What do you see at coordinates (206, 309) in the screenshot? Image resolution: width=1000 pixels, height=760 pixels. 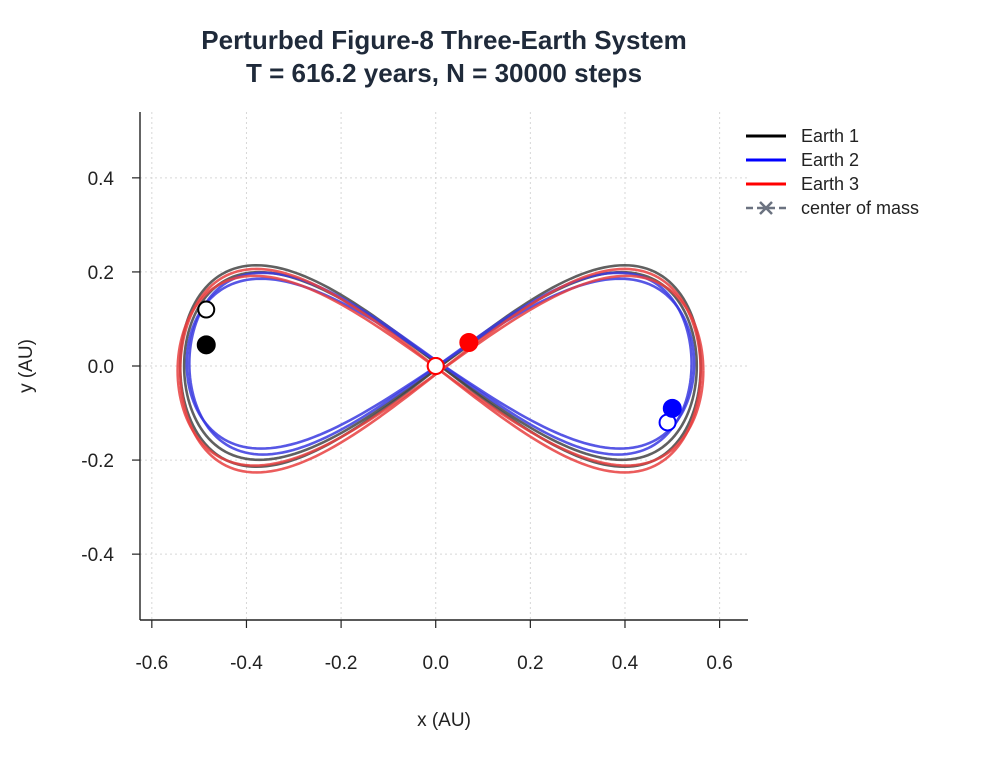 I see `earth-1-start-marker` at bounding box center [206, 309].